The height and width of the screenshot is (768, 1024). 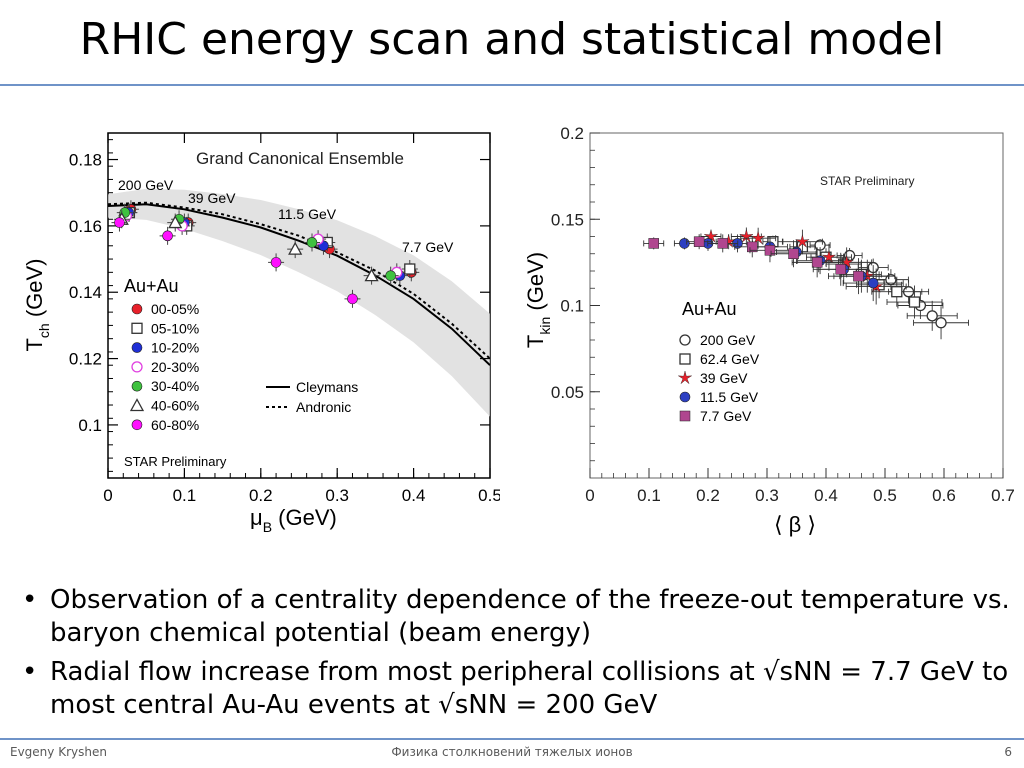 I want to click on model-uncertainty-band, so click(x=299, y=302).